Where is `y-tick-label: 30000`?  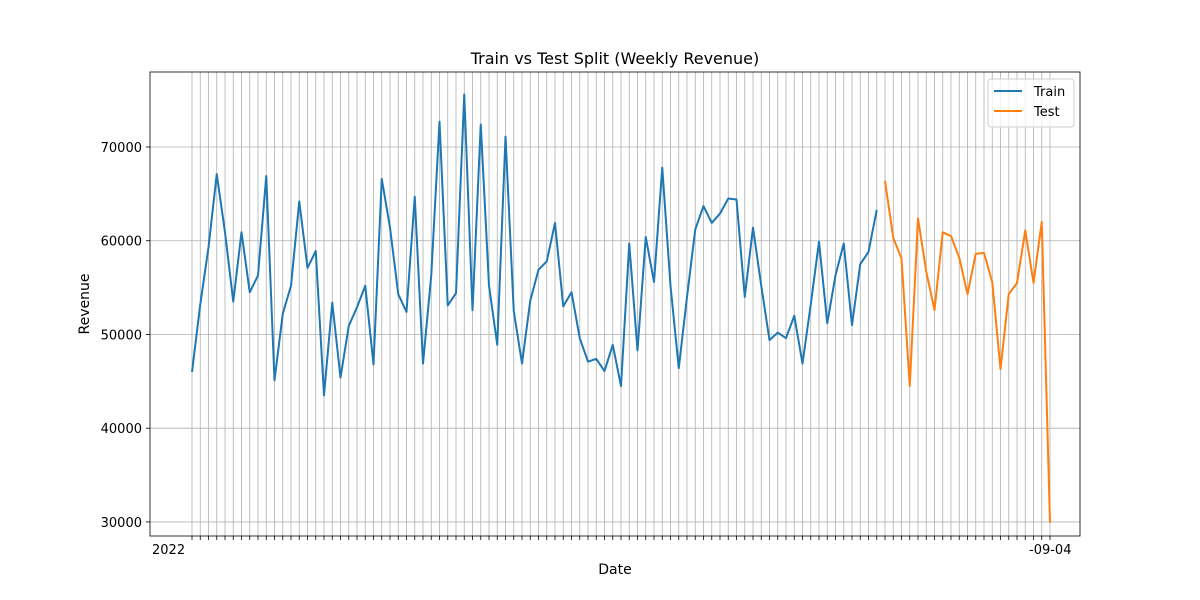
y-tick-label: 30000 is located at coordinates (121, 523).